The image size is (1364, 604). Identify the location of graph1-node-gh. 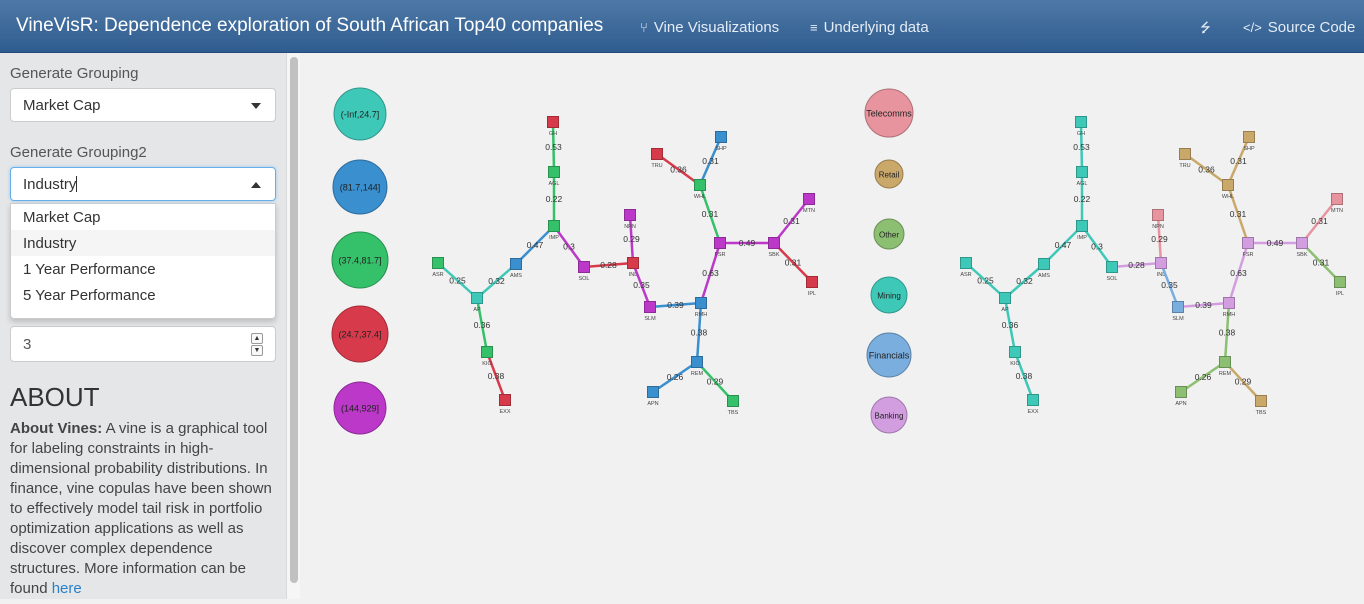
(553, 122).